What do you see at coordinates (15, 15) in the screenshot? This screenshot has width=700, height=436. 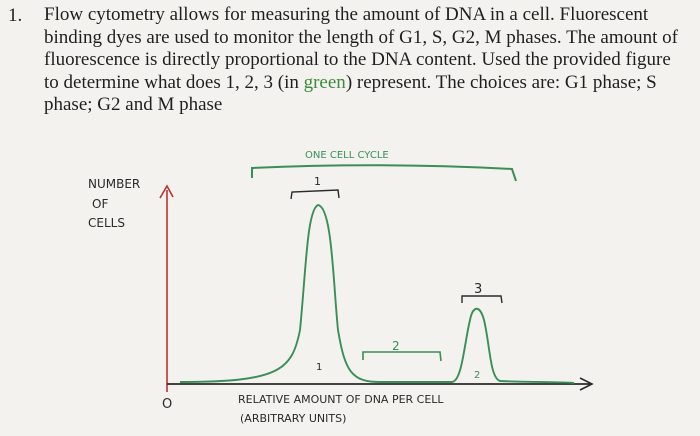 I see `question-number: 1.` at bounding box center [15, 15].